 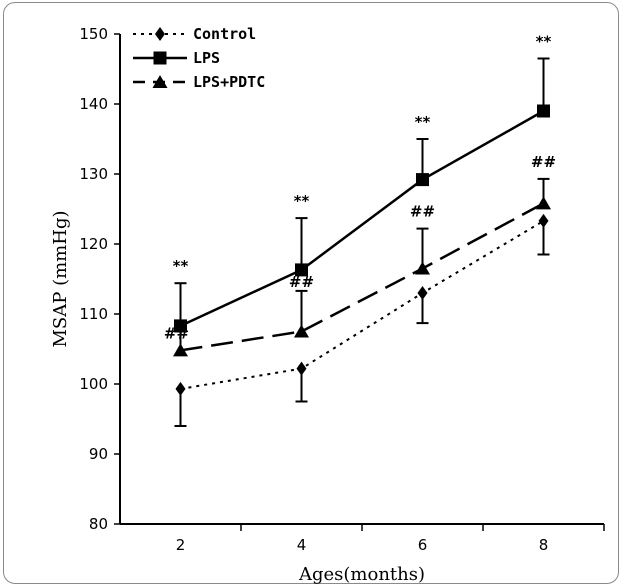 What do you see at coordinates (362, 277) in the screenshot?
I see `lps-pdtc-series-line` at bounding box center [362, 277].